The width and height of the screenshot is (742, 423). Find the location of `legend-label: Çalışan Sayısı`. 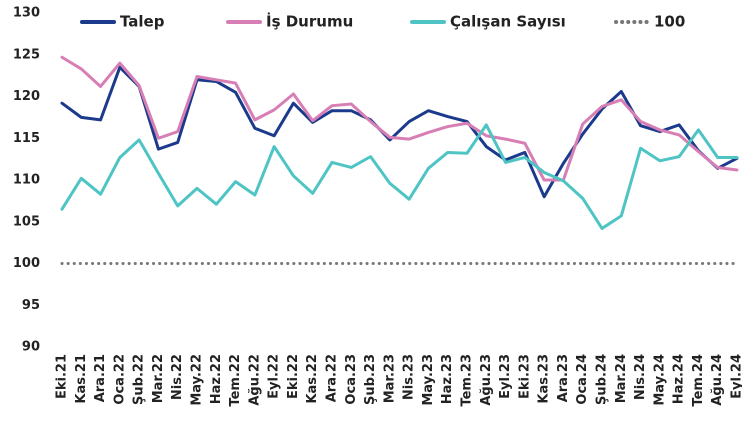

legend-label: Çalışan Sayısı is located at coordinates (508, 22).